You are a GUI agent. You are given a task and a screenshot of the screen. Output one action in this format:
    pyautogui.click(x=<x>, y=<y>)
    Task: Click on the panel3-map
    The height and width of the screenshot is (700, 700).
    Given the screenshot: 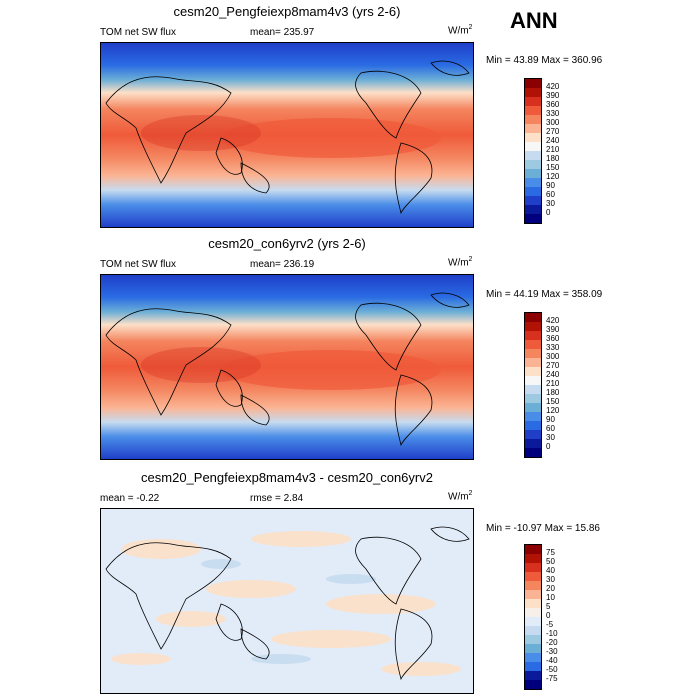 What is the action you would take?
    pyautogui.click(x=287, y=601)
    